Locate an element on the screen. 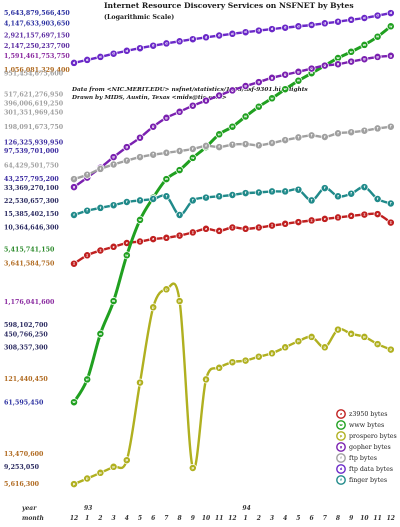 The width and height of the screenshot is (400, 527). legend-marker-letter: p is located at coordinates (341, 436).